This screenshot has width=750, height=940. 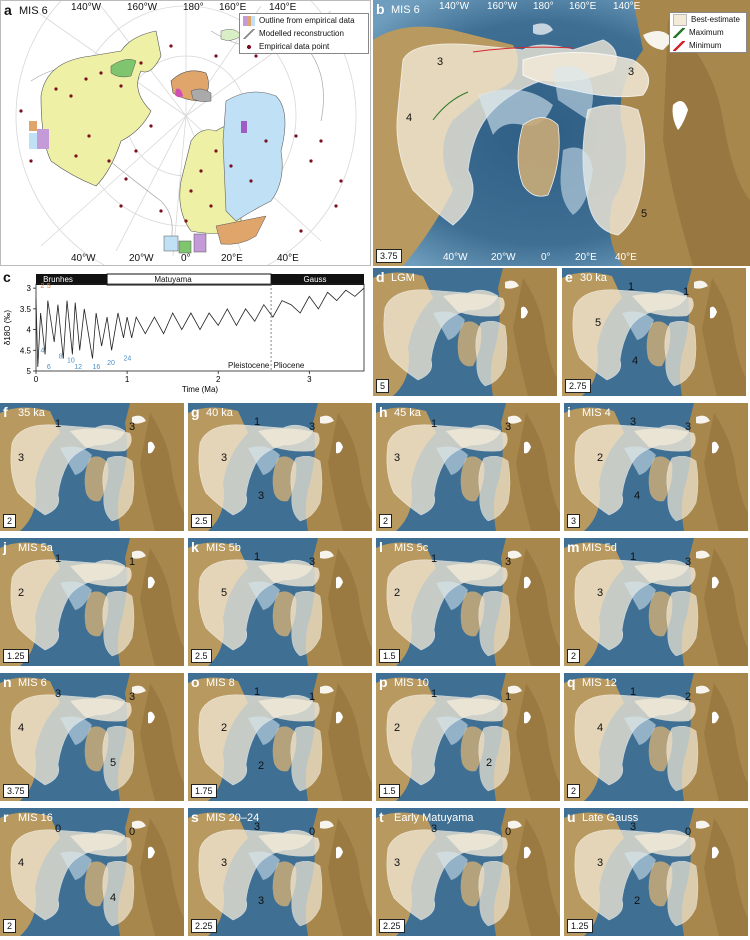 I want to click on panel-title: MIS 5a, so click(x=35, y=548).